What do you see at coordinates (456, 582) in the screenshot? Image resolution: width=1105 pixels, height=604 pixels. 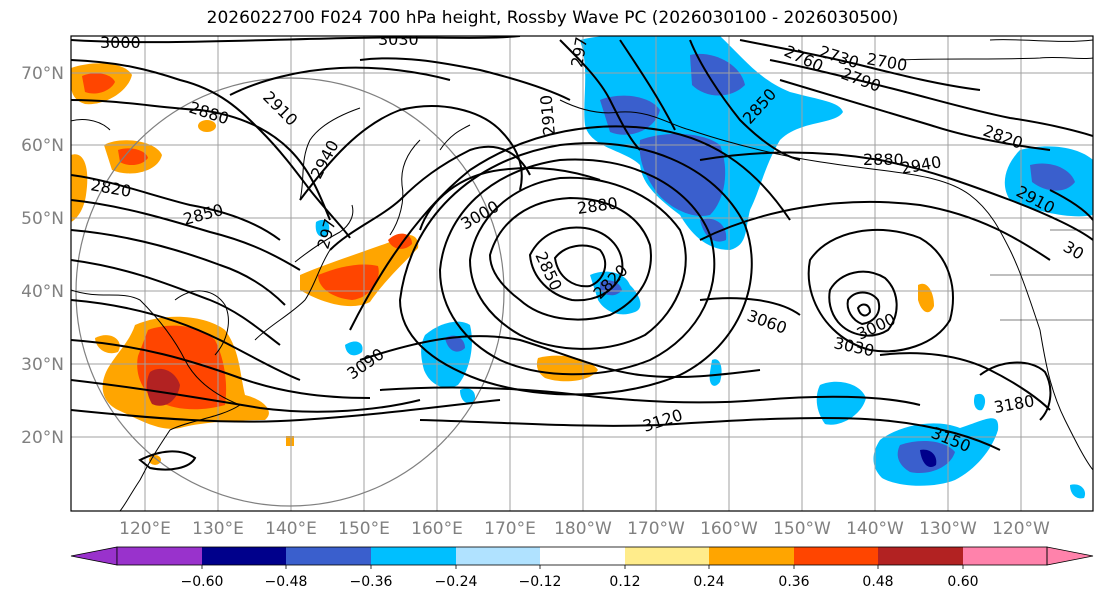 I see `colorbar-tick-label: −0.24` at bounding box center [456, 582].